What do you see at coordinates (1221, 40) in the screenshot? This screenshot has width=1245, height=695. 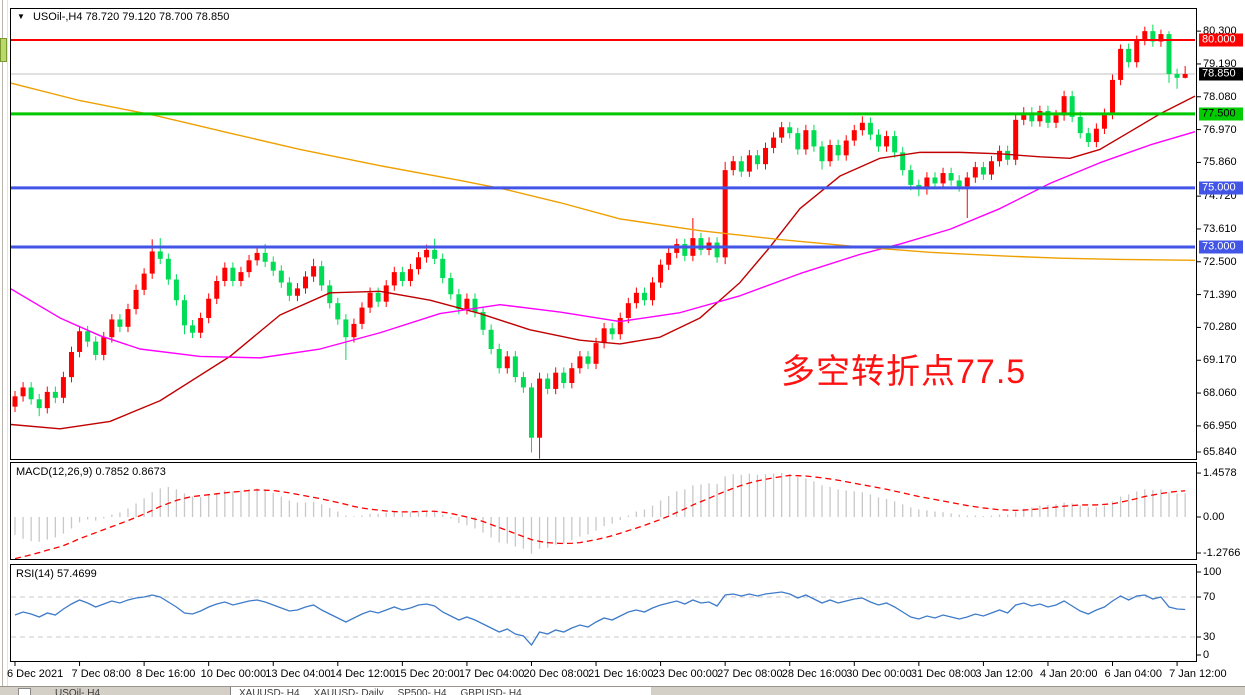 I see `price-badge: 80.000` at bounding box center [1221, 40].